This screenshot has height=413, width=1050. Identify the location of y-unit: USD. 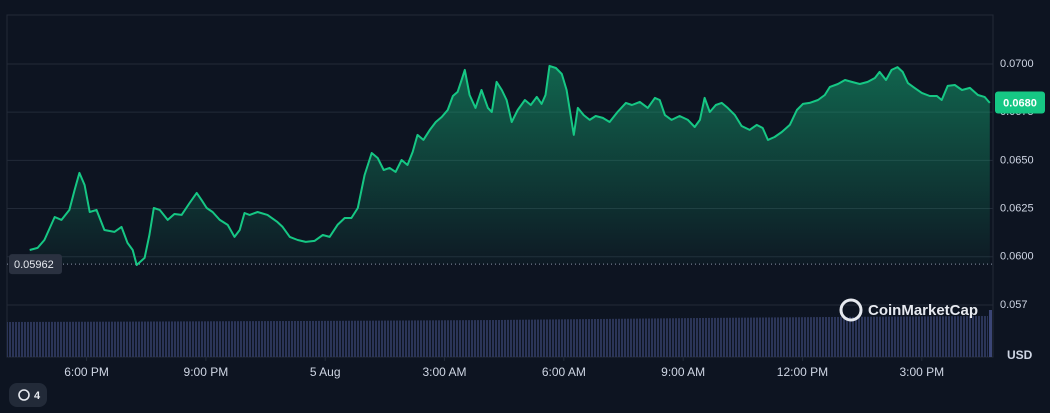
(1020, 355).